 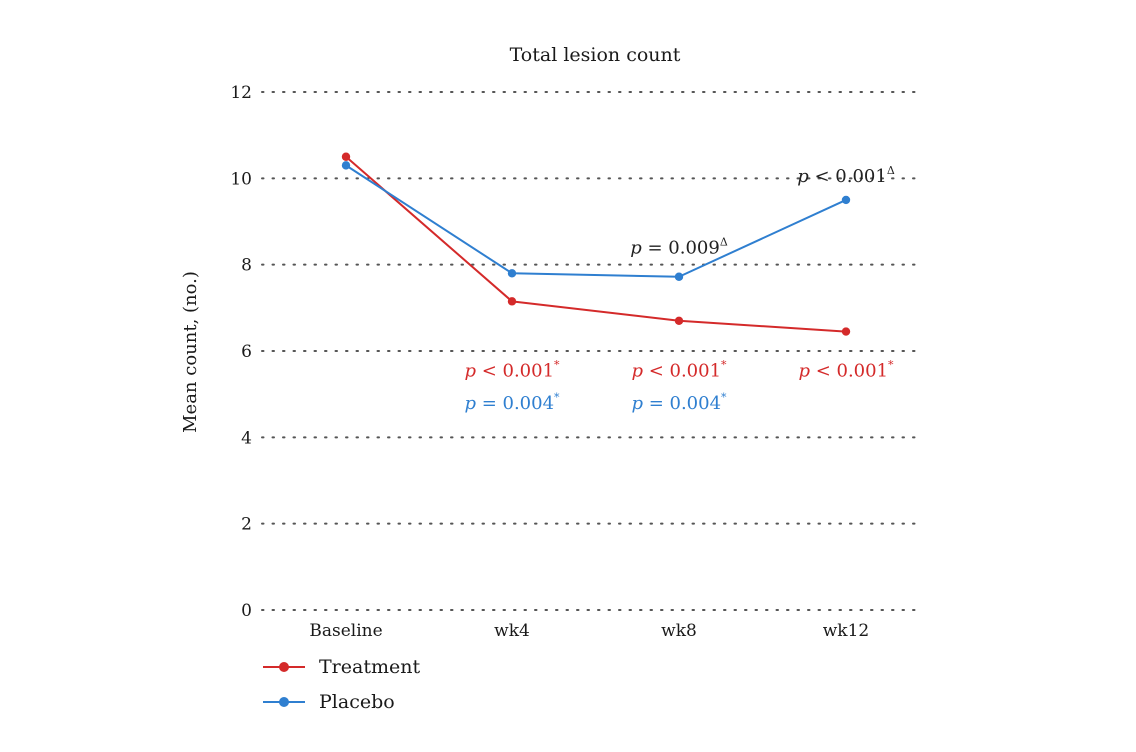 I want to click on p-value-annotation: p < 0.001Δ, so click(x=846, y=175).